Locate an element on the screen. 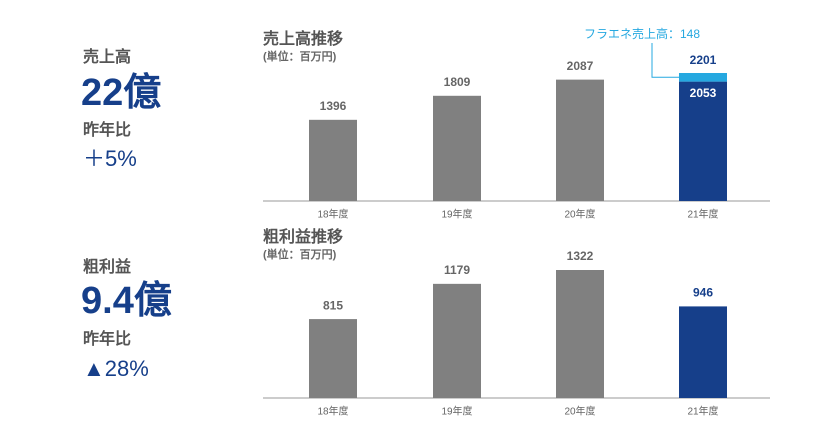  kpi-change: ＋5% is located at coordinates (110, 158).